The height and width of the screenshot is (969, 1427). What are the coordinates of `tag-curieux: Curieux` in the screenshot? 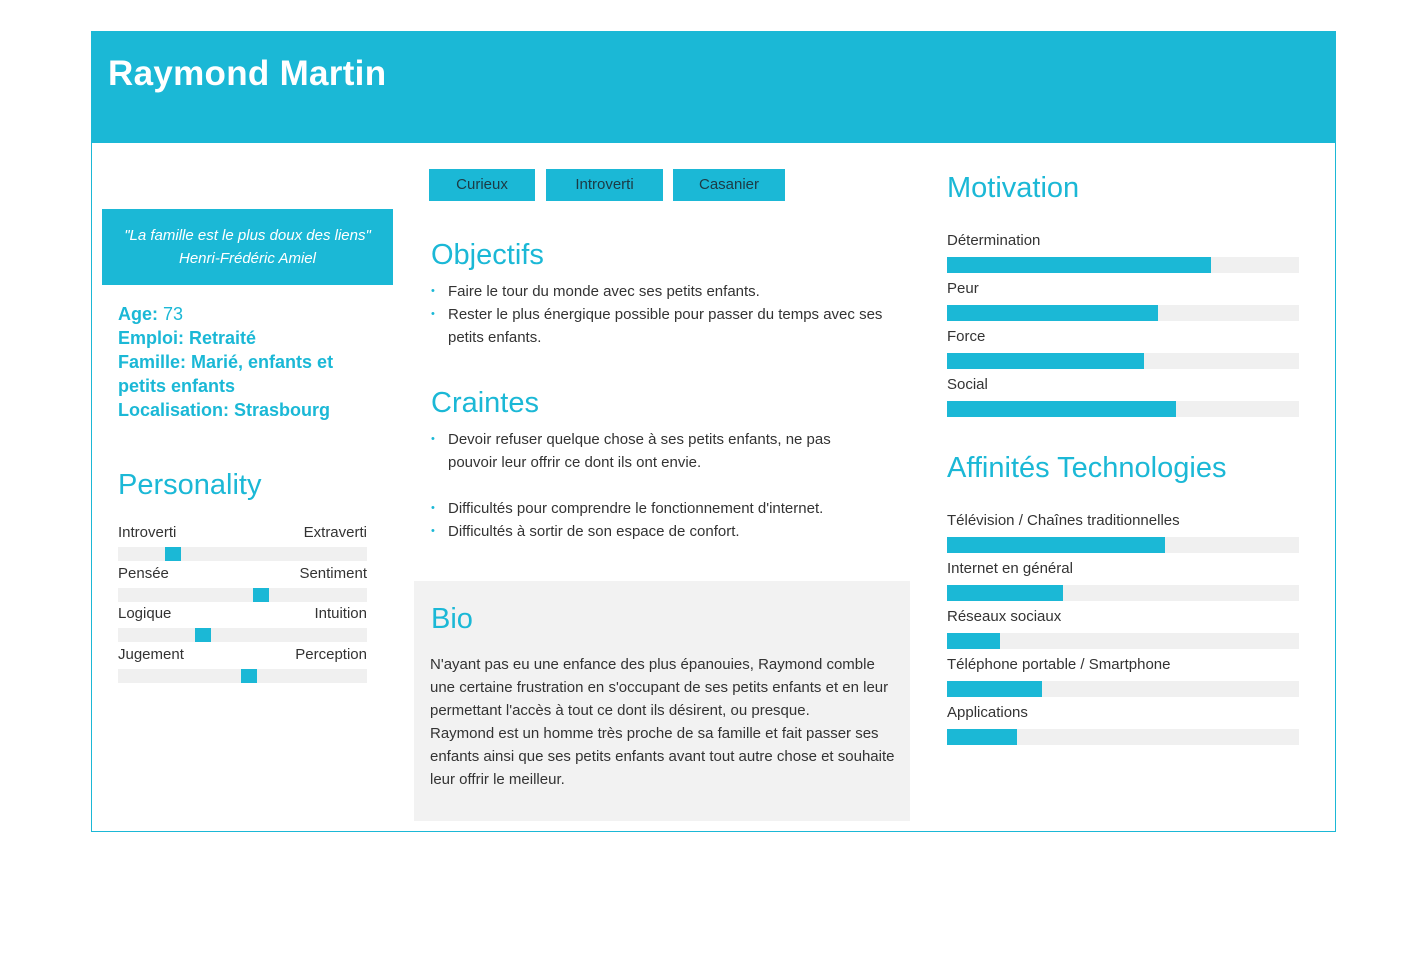 It's located at (482, 185).